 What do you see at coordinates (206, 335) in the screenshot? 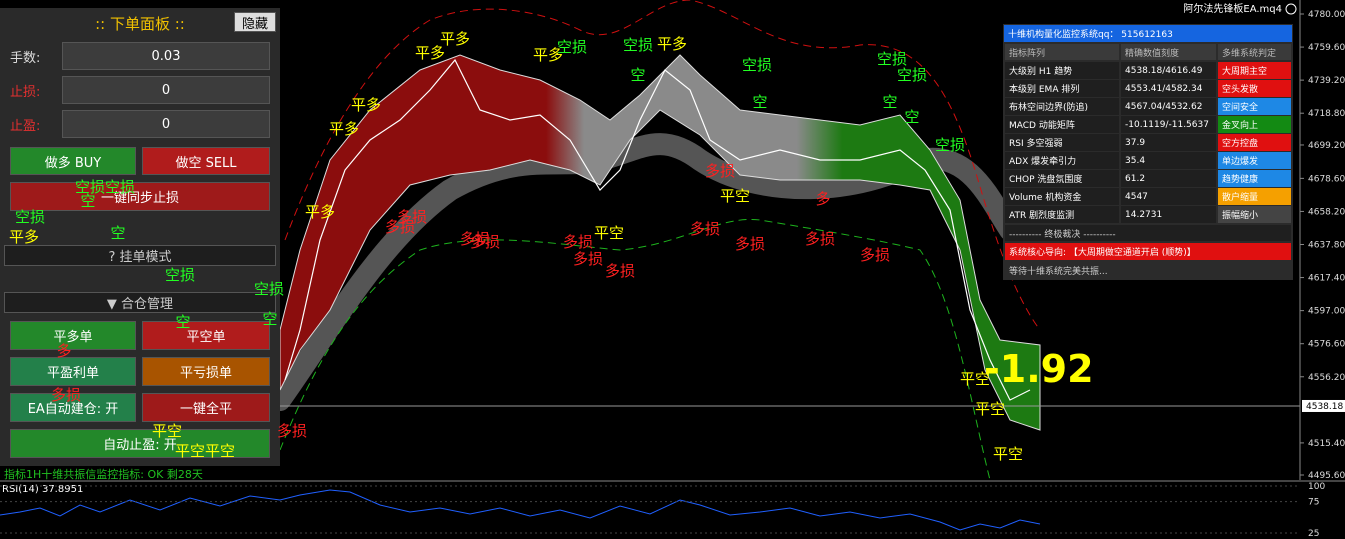
I see `close-short-button: 平空单` at bounding box center [206, 335].